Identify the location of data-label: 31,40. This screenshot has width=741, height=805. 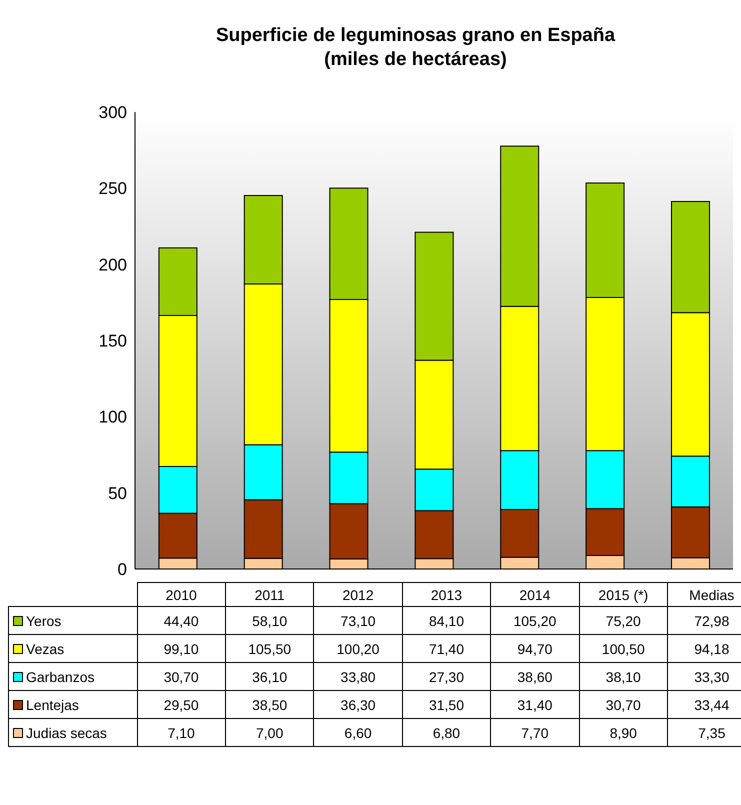
(535, 704).